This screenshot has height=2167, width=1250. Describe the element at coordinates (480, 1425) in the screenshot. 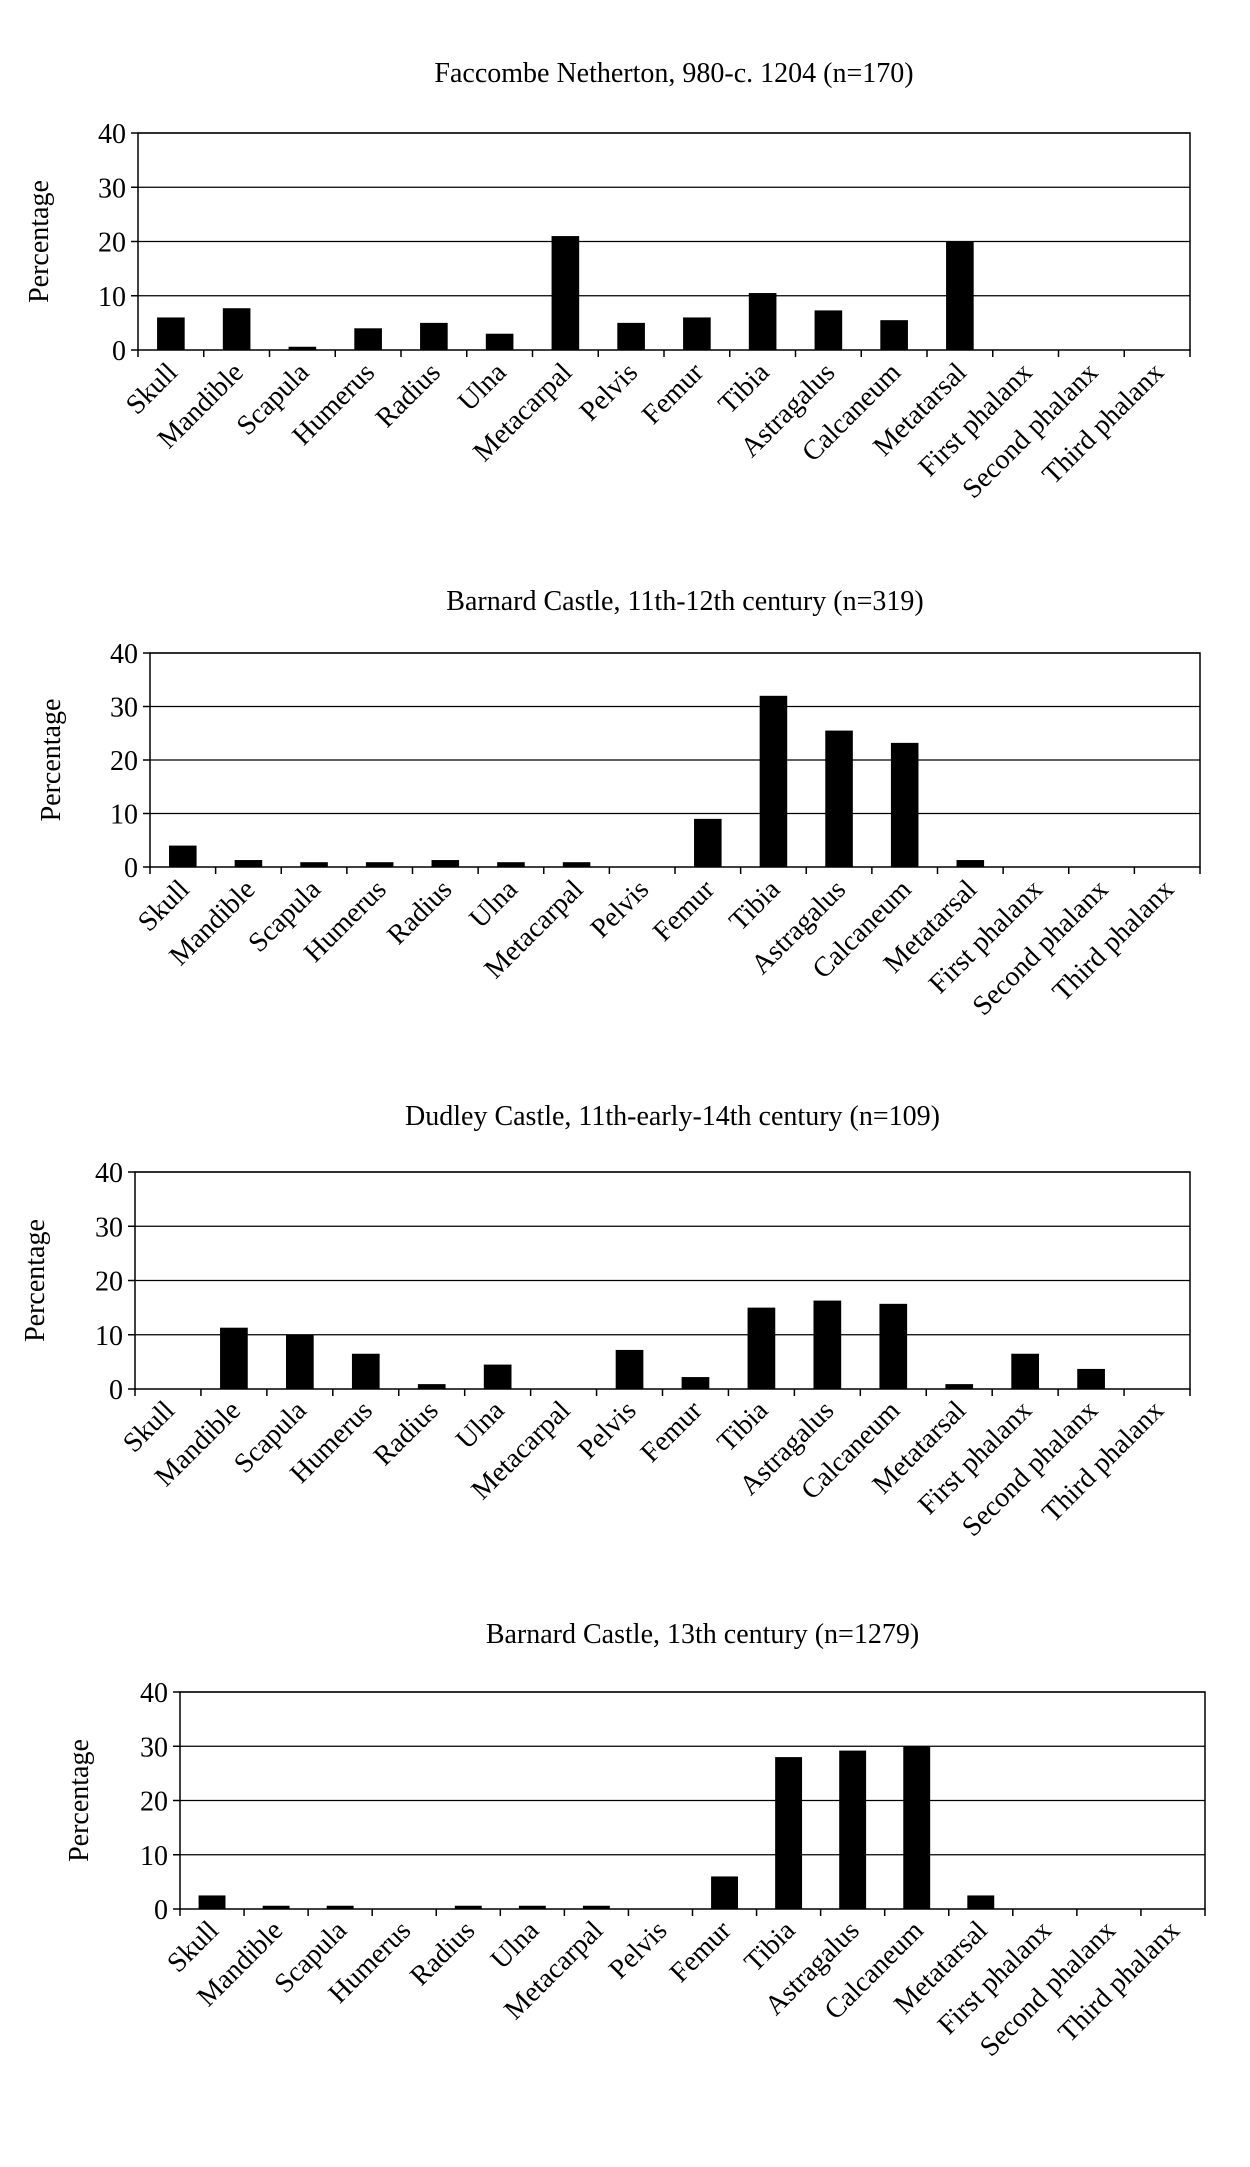

I see `x-tick-label: Ulna` at that location.